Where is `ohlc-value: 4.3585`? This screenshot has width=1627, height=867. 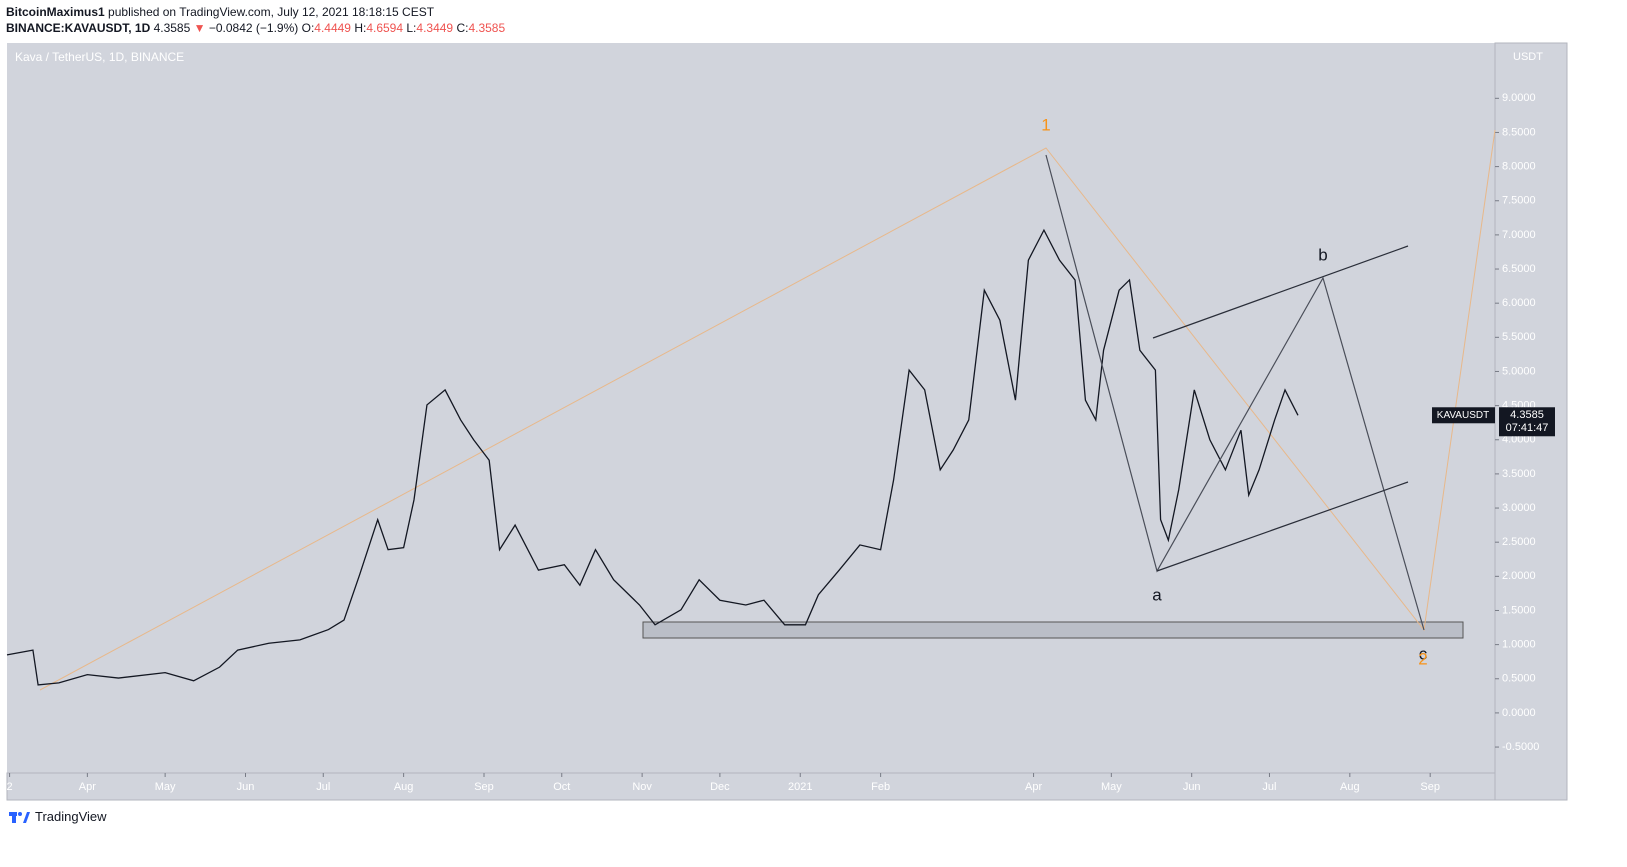 ohlc-value: 4.3585 is located at coordinates (487, 28).